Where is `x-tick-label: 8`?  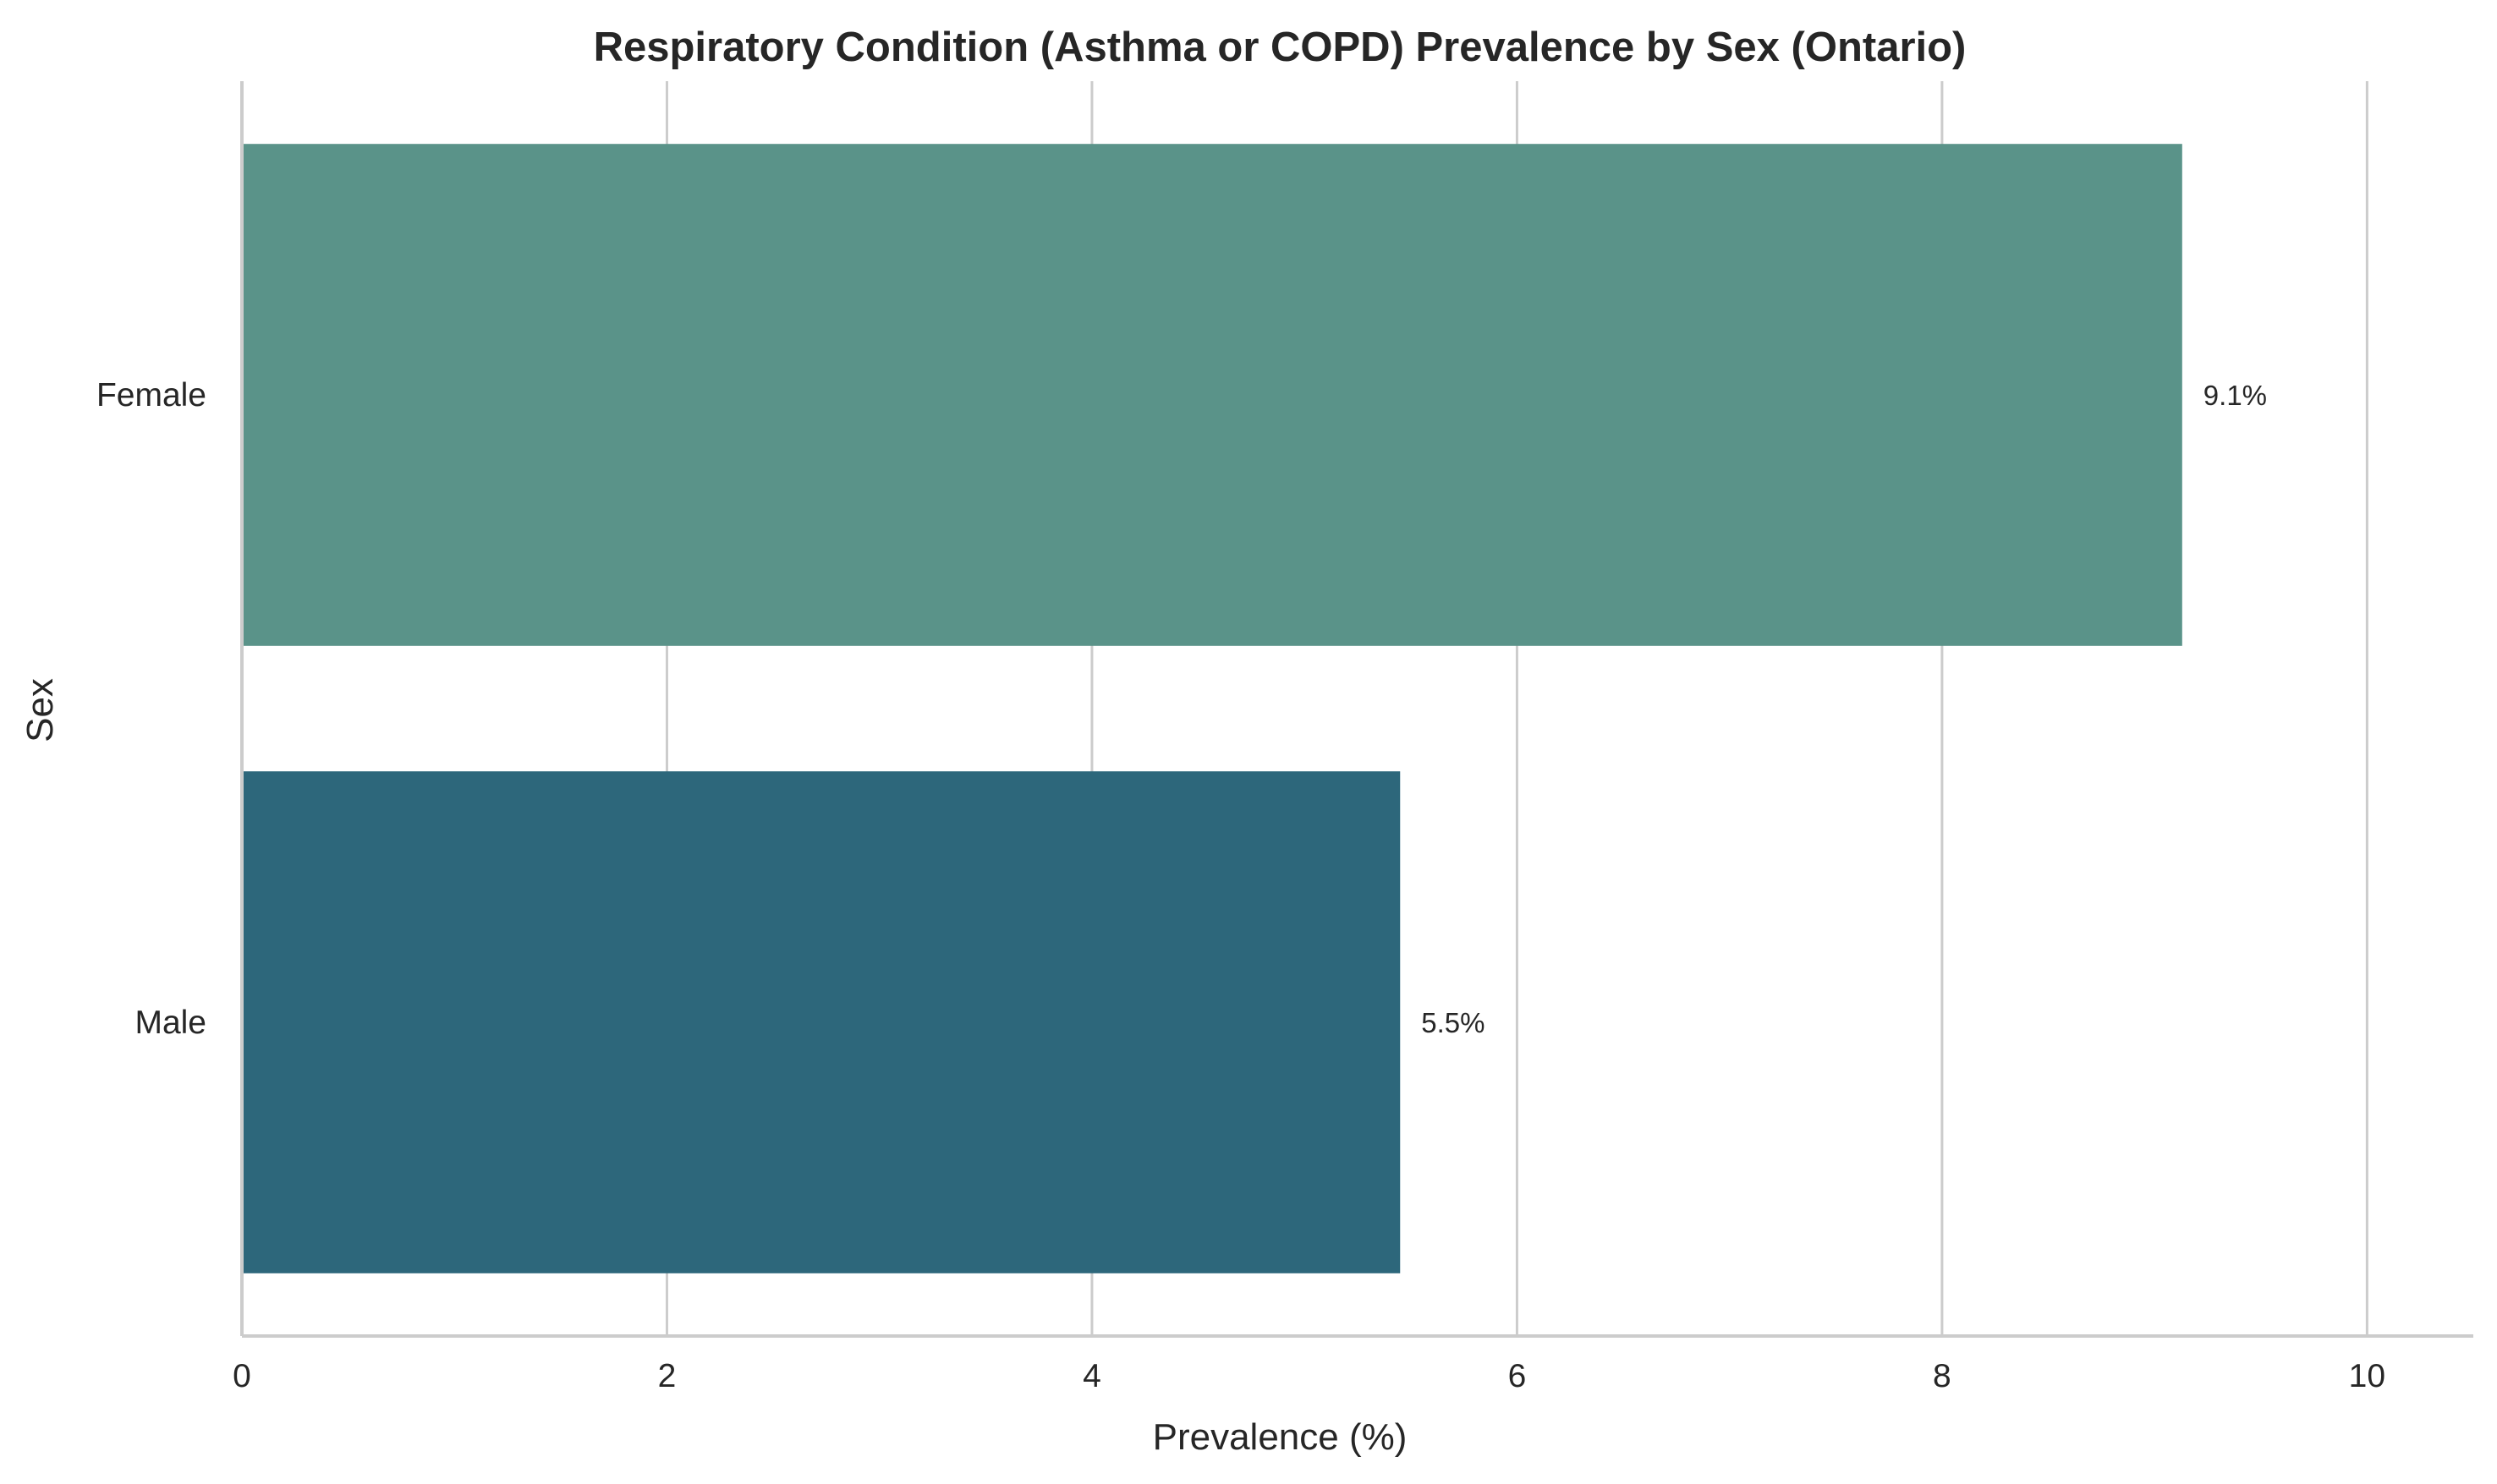
x-tick-label: 8 is located at coordinates (1942, 1376).